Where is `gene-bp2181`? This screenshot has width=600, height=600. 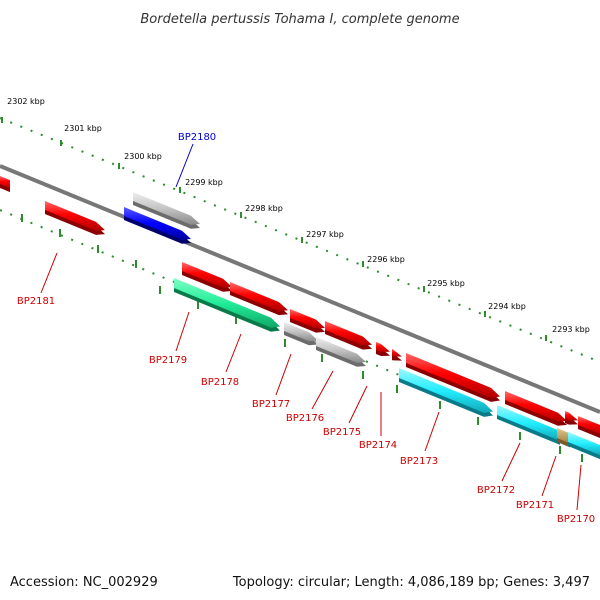
gene-bp2181 is located at coordinates (75, 218).